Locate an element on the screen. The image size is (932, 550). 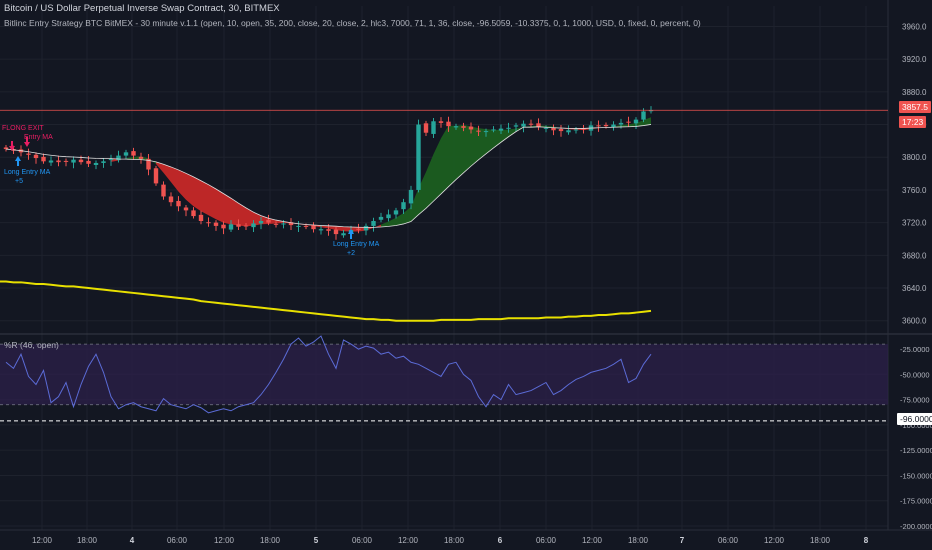
bar-countdown-tag: 17:23 is located at coordinates (913, 122).